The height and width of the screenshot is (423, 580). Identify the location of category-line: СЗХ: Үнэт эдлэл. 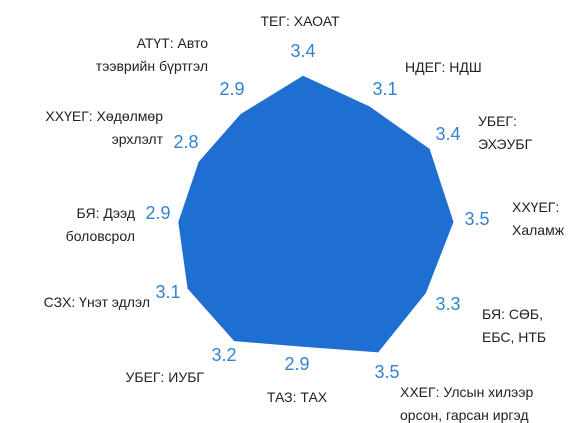
(97, 302).